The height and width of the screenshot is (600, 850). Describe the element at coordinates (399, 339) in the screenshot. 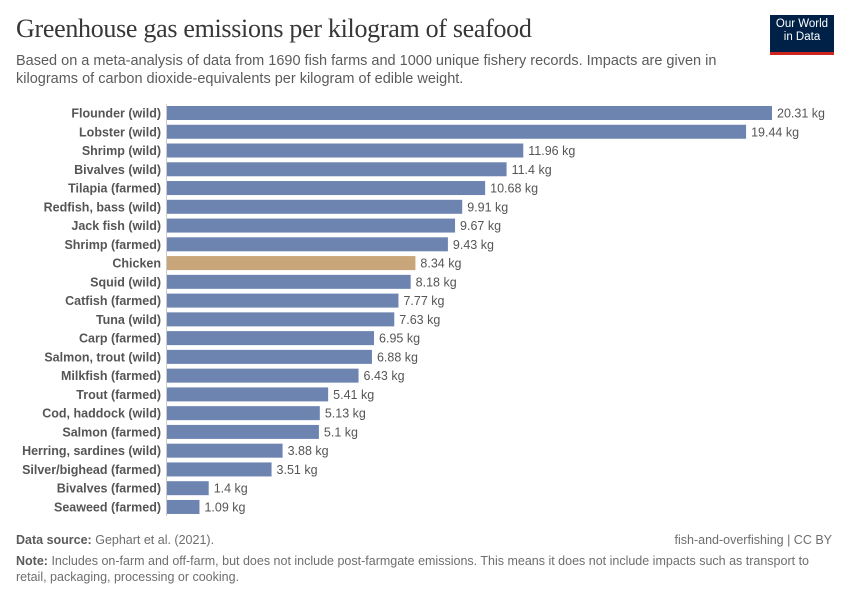

I see `value-label: 6.95 kg` at that location.